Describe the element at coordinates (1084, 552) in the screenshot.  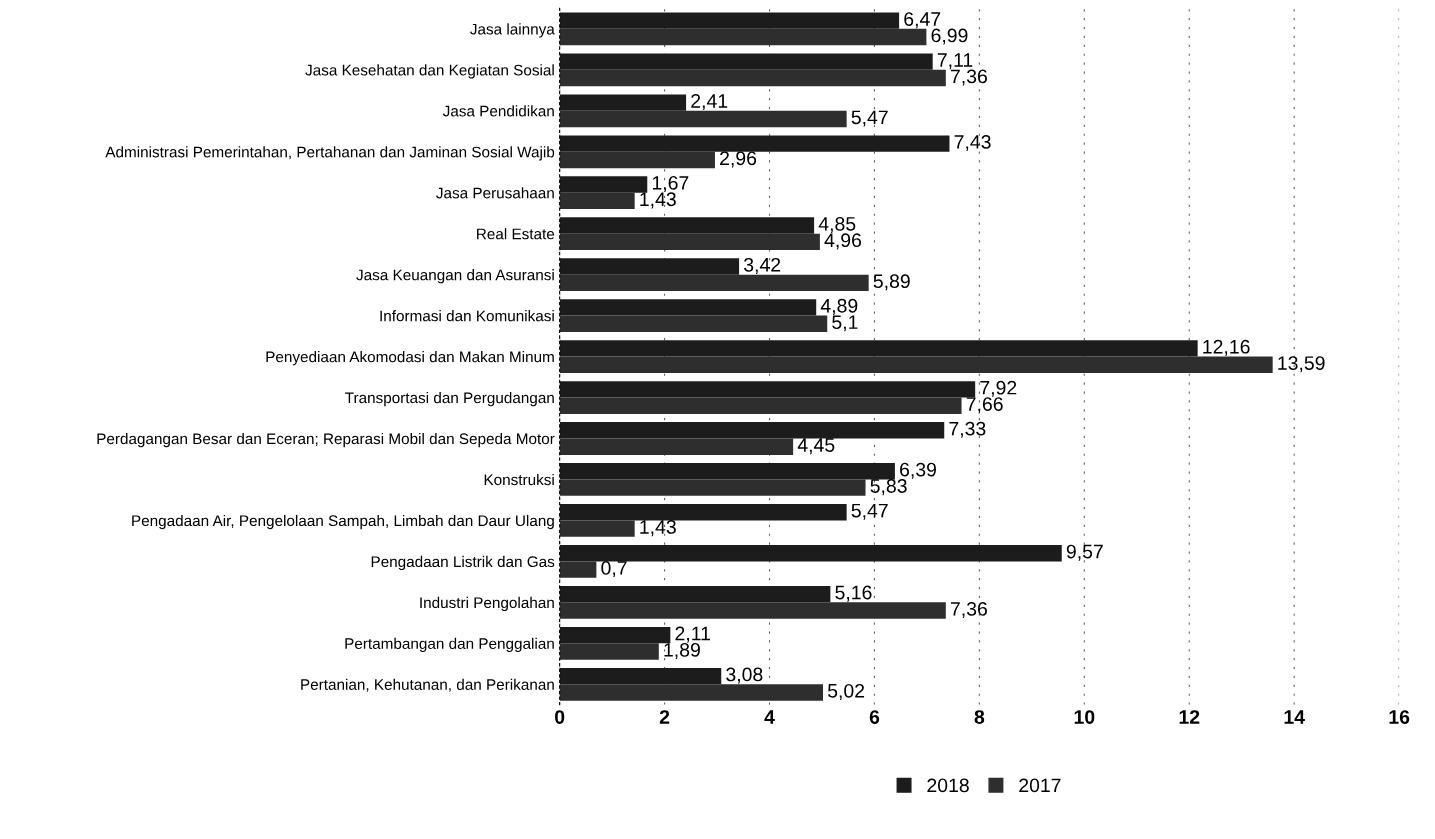
I see `data-label: 9,57` at that location.